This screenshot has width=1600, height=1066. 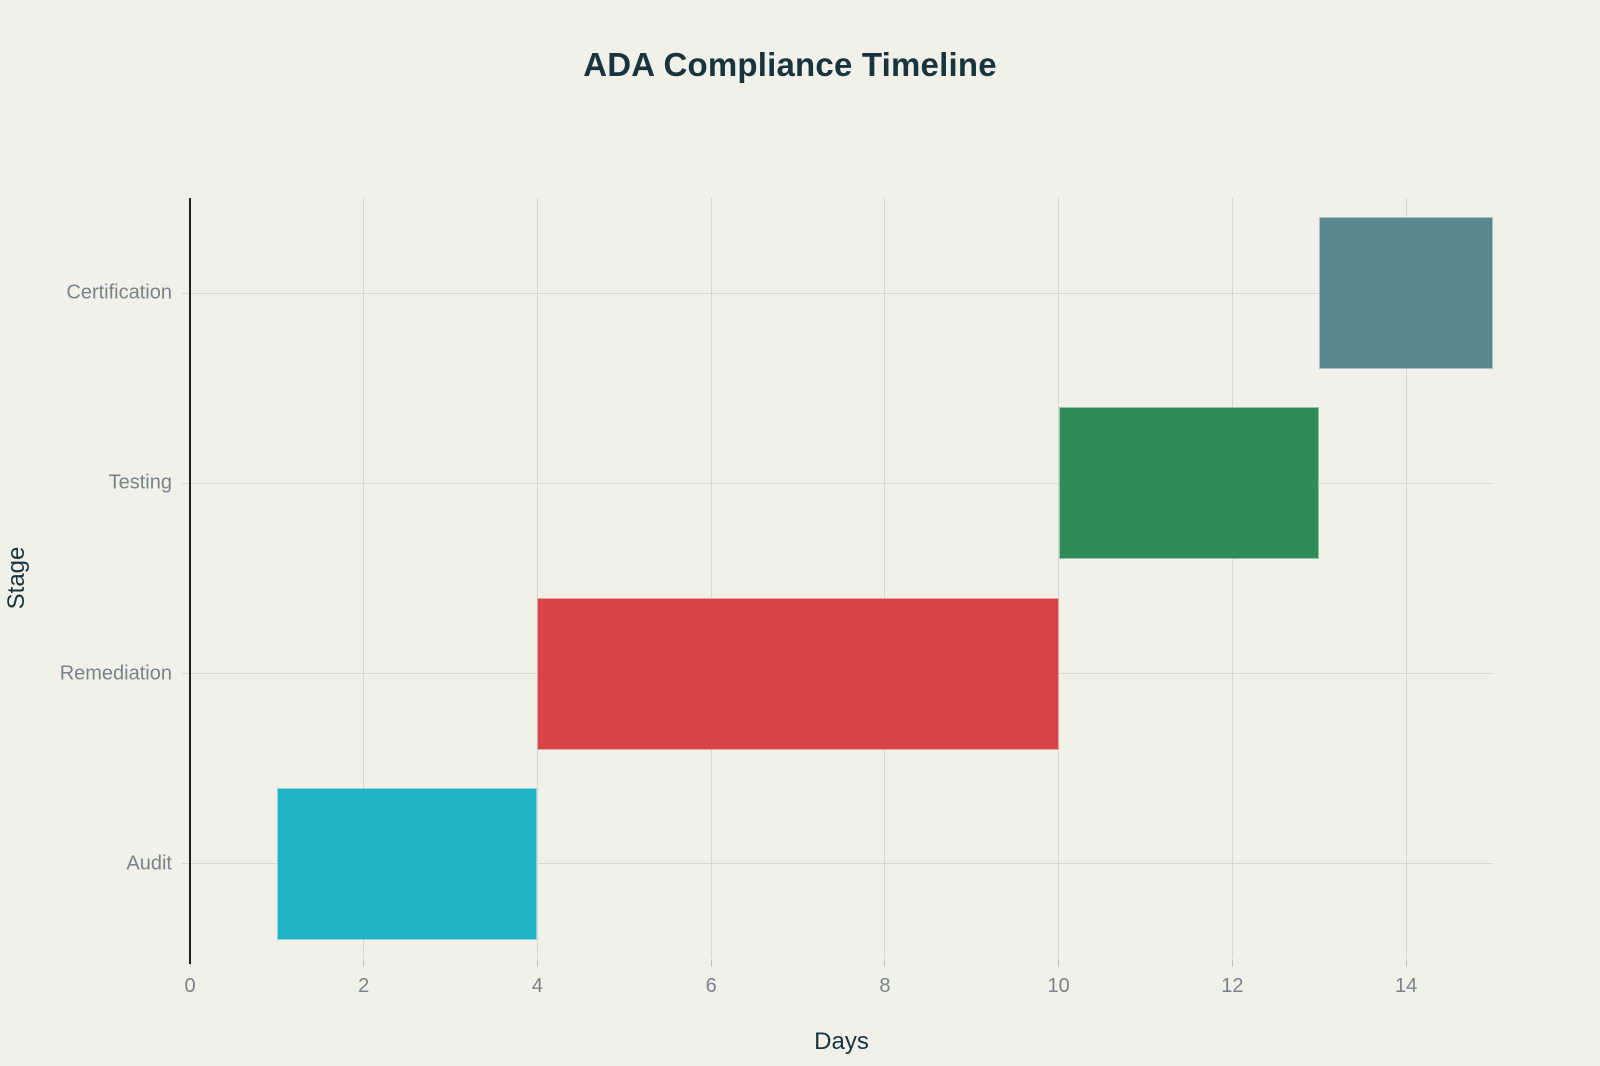 What do you see at coordinates (149, 863) in the screenshot?
I see `y-tick-label: Audit` at bounding box center [149, 863].